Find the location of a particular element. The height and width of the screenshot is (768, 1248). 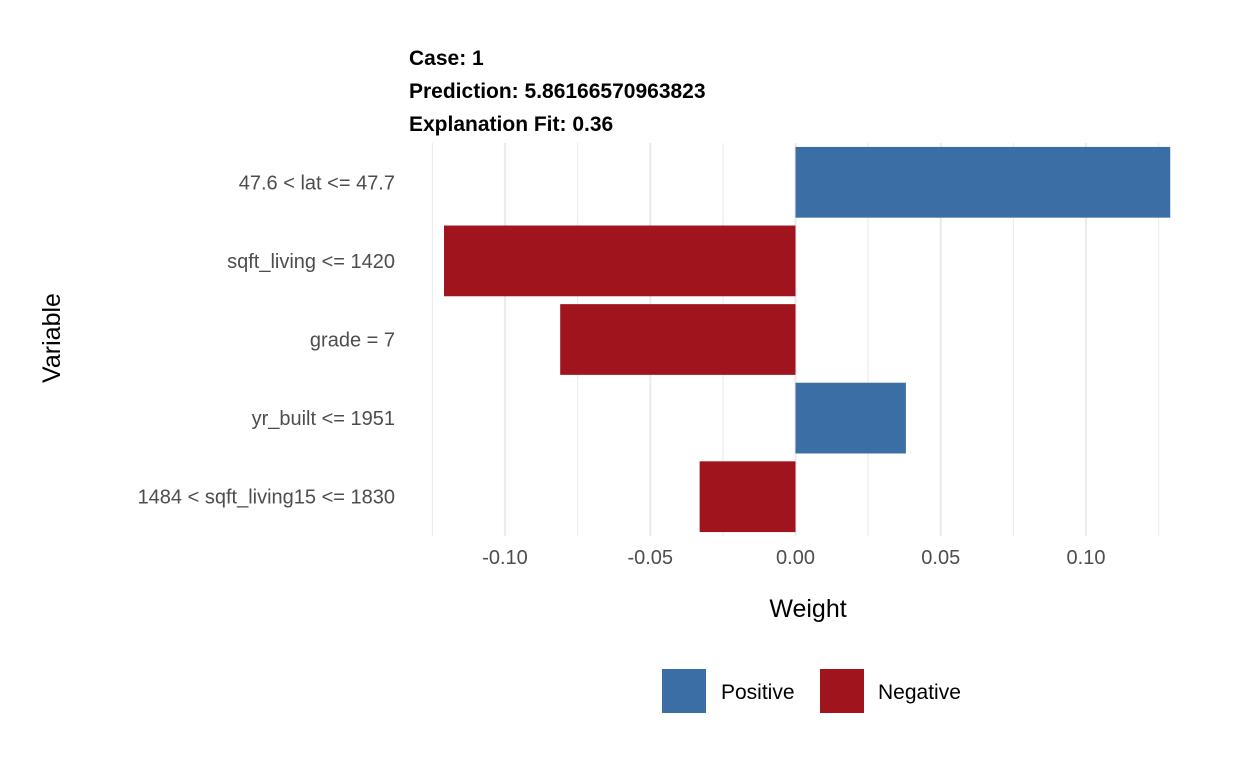

category-label: yr_built <= 1951 is located at coordinates (323, 419).